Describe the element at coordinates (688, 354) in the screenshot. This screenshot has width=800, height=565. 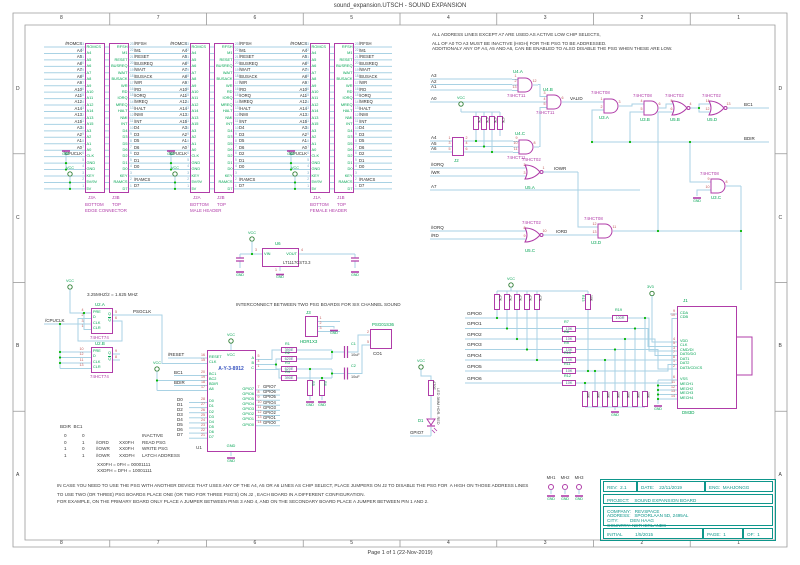
I see `pin-name: DAT0/DO` at that location.